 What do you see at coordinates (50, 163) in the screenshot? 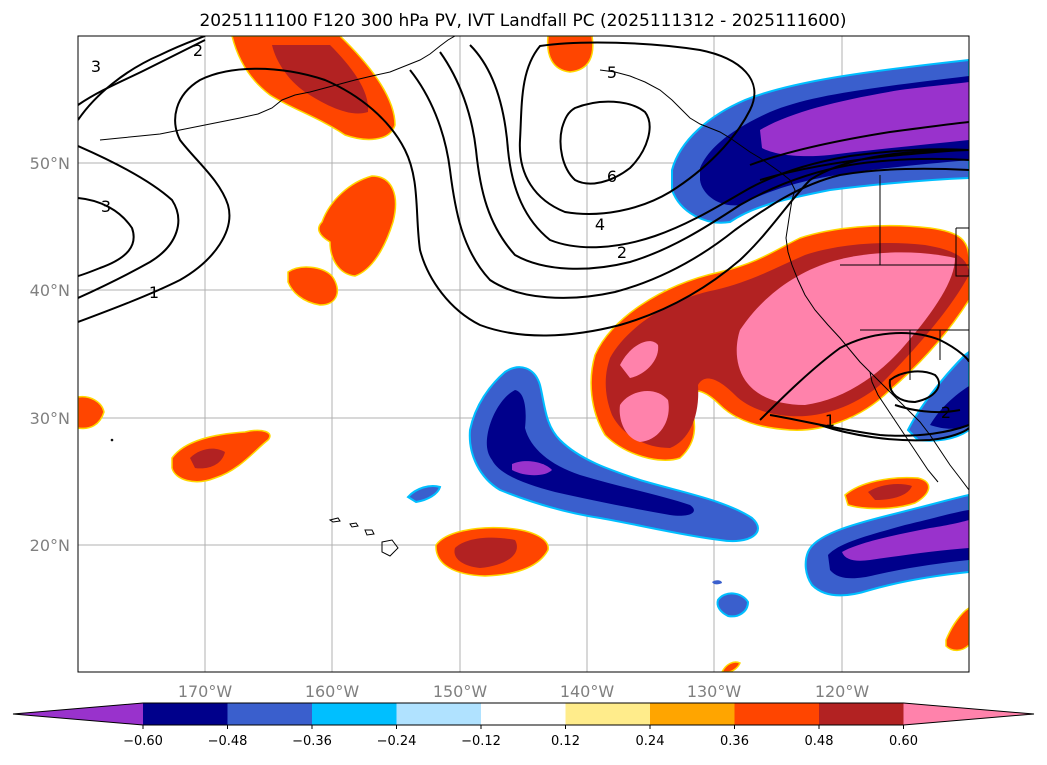
I see `lat-label: 50°N` at bounding box center [50, 163].